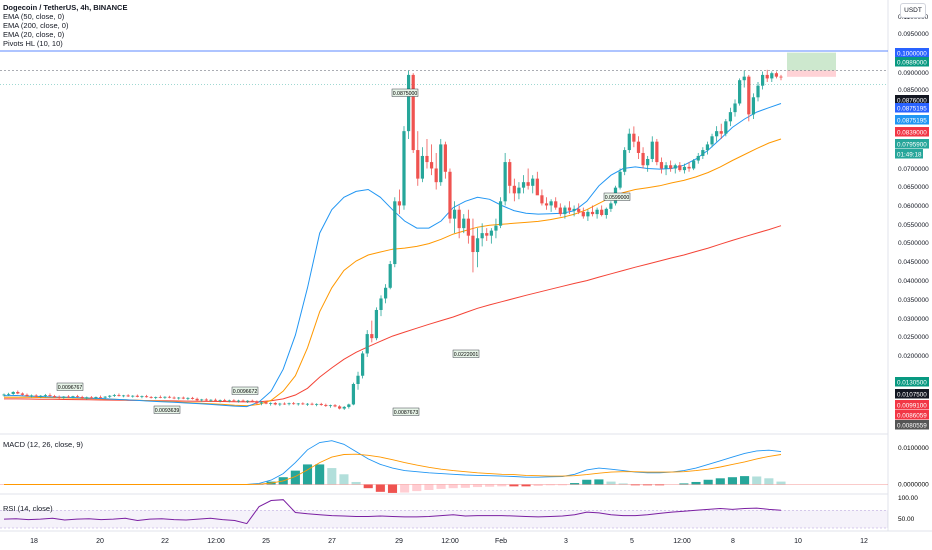 The image size is (932, 550). I want to click on pivot-label: 0.0599000, so click(617, 198).